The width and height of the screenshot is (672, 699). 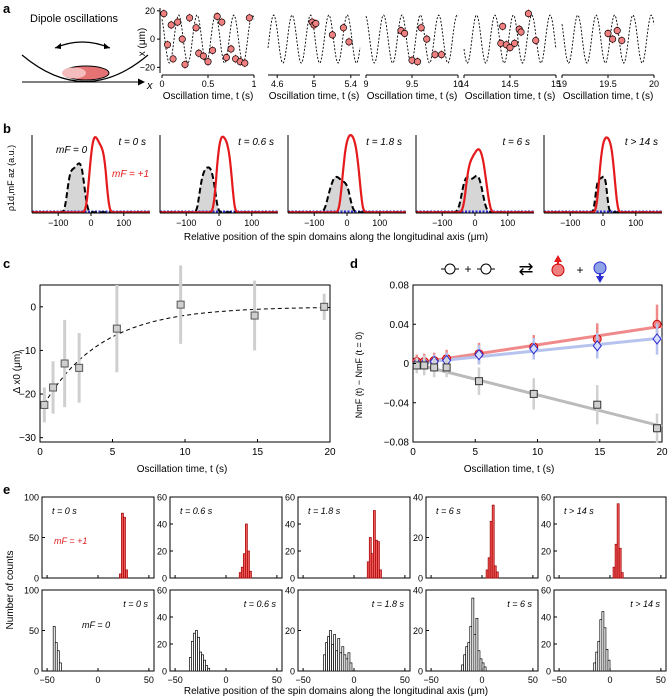 What do you see at coordinates (359, 375) in the screenshot?
I see `panel-d-ylabel: NmF (t) − NmF (t = 0)` at bounding box center [359, 375].